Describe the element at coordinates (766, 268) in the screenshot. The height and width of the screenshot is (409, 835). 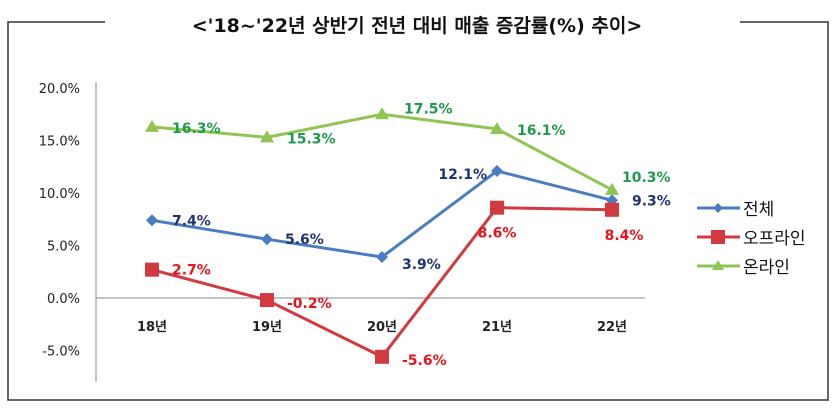
I see `legend-label: 온라인` at that location.